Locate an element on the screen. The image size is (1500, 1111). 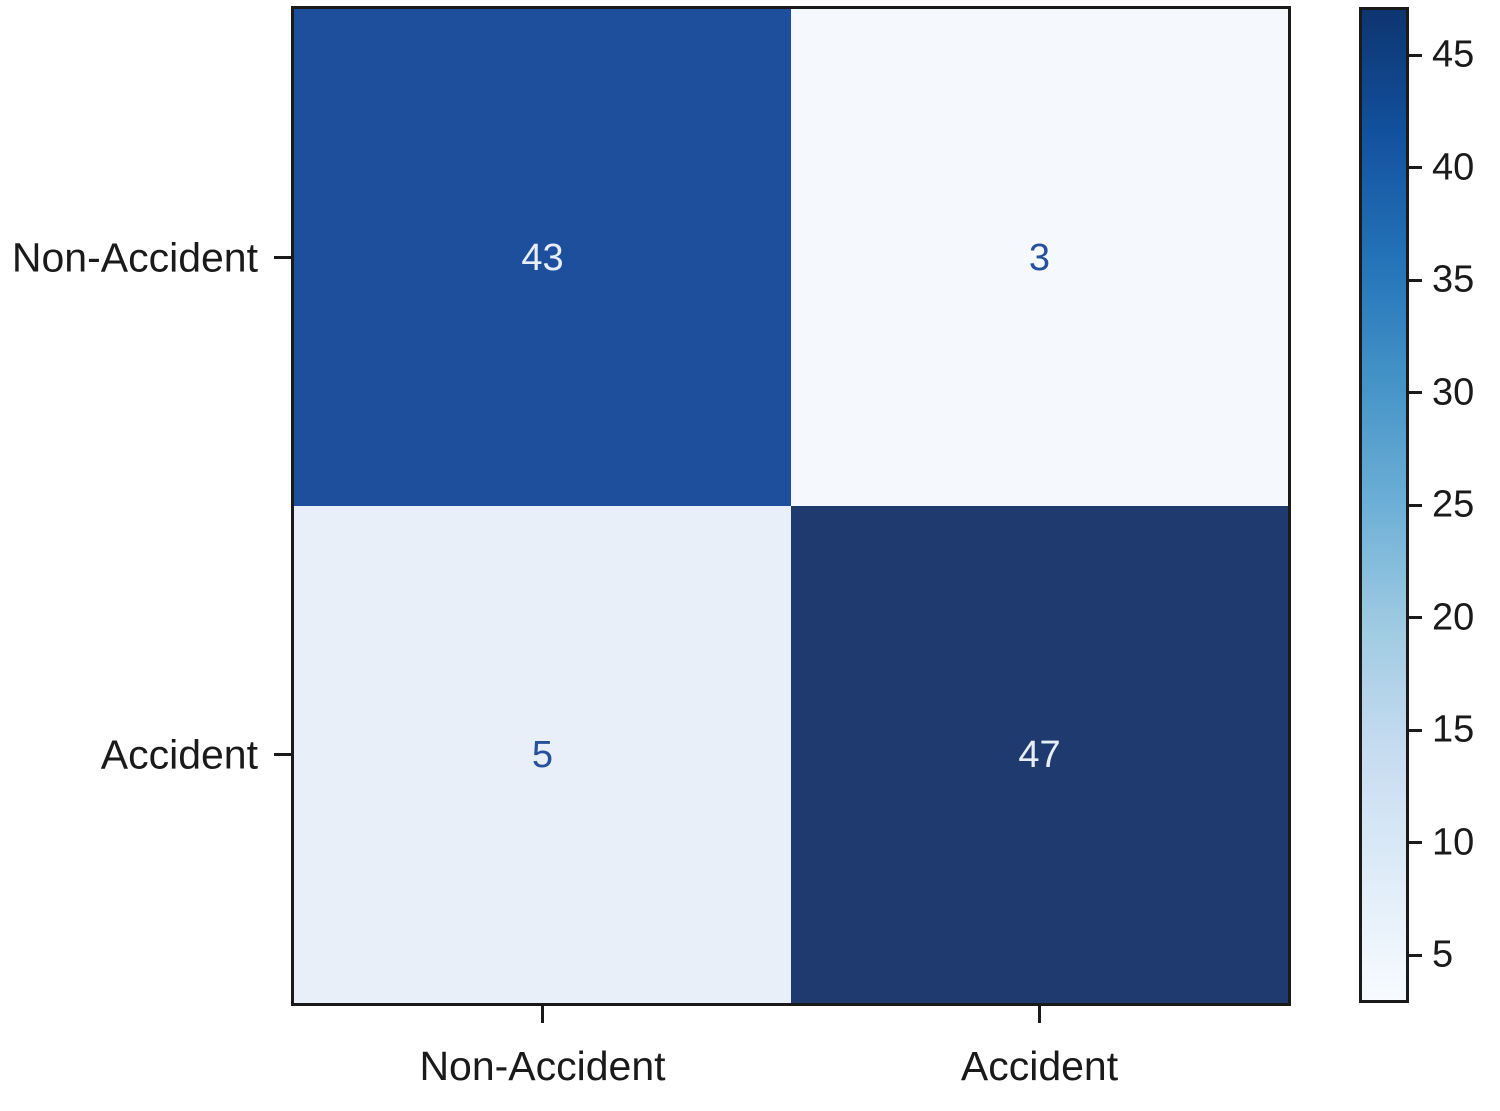
colorbar-tick-label: 5 is located at coordinates (1443, 954).